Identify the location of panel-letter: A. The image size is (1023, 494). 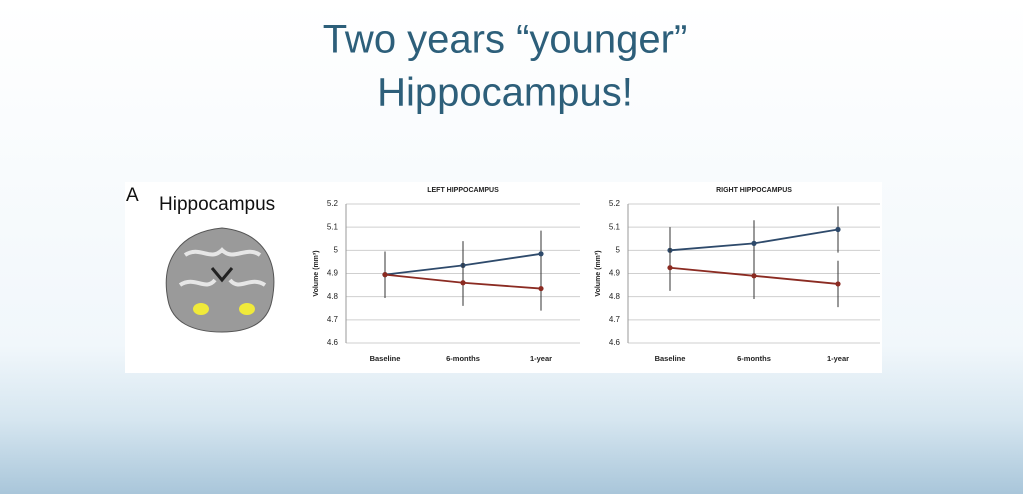
(132, 195).